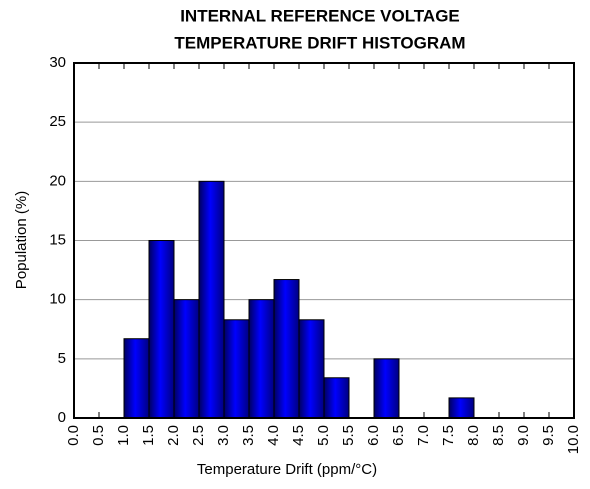  Describe the element at coordinates (98, 435) in the screenshot. I see `x-tick-label: 0.5` at that location.